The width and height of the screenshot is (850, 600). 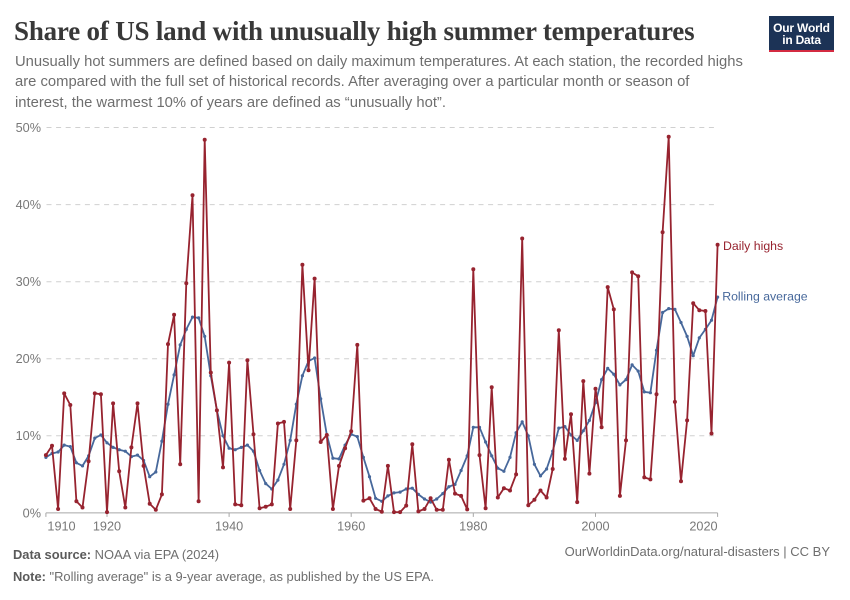 What do you see at coordinates (473, 527) in the screenshot?
I see `svg-text: 1980` at bounding box center [473, 527].